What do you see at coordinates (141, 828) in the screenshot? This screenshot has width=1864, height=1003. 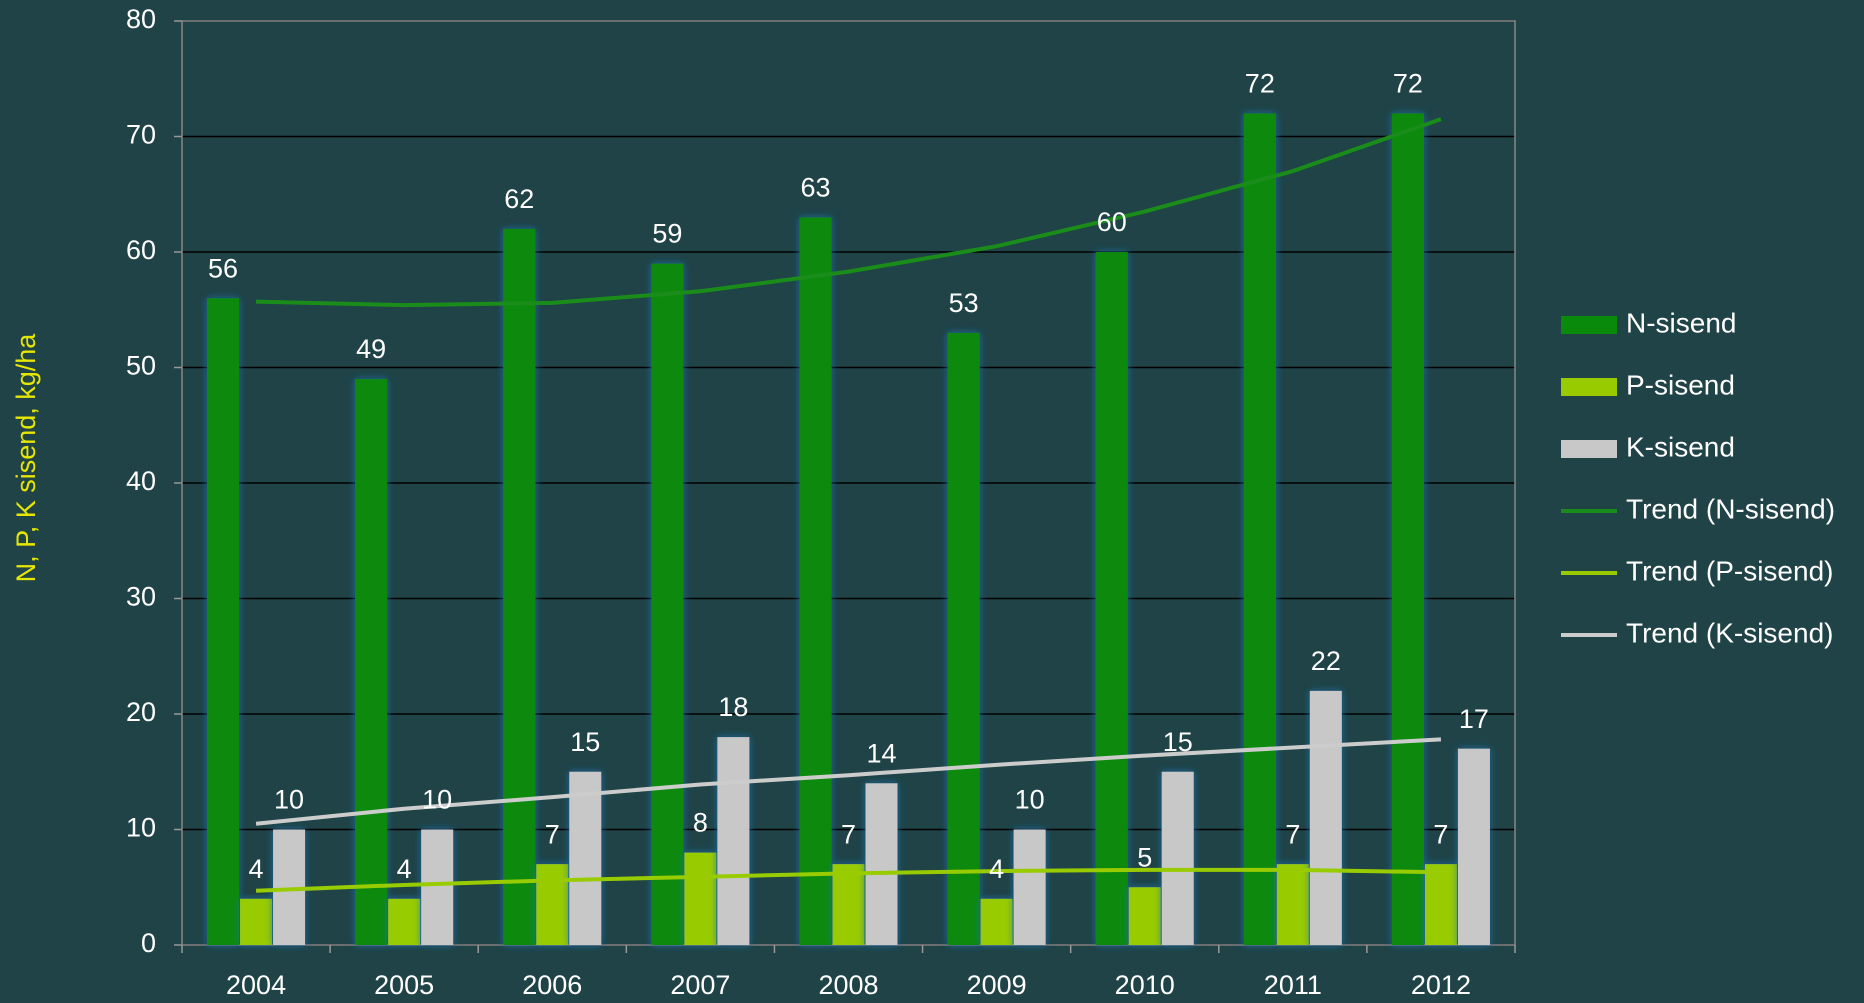 I see `y-tick-label: 10` at bounding box center [141, 828].